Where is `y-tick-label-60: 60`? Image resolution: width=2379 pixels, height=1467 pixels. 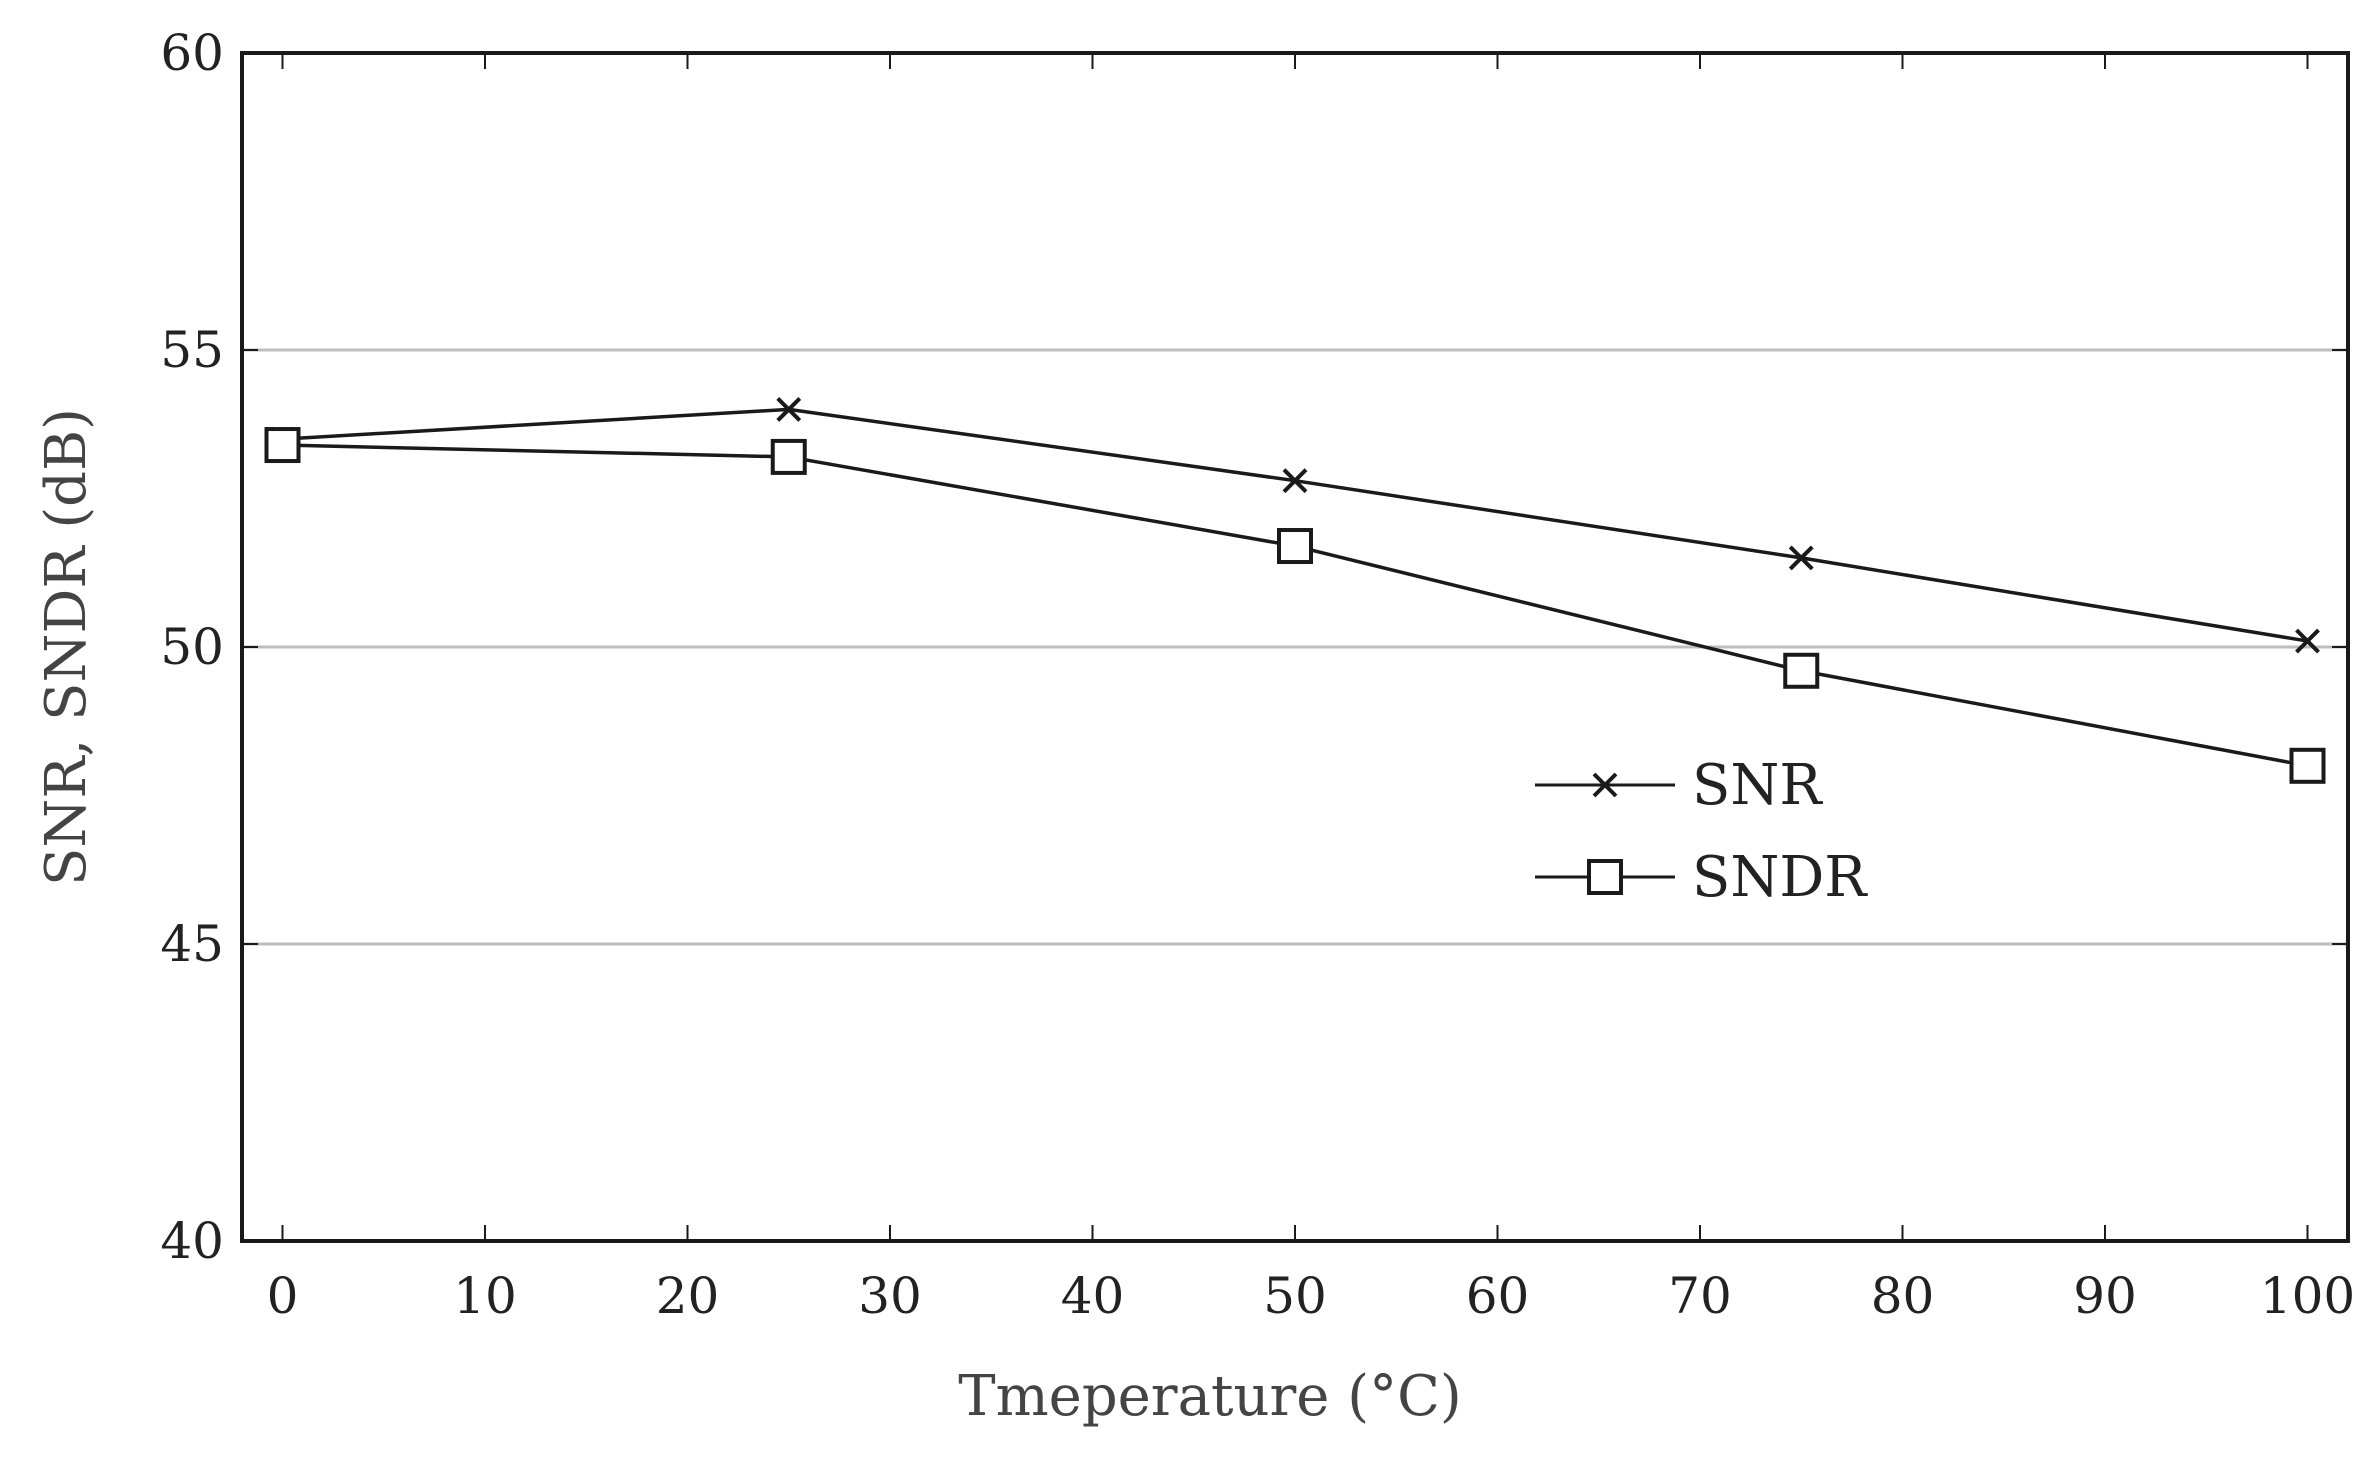
y-tick-label-60: 60 is located at coordinates (192, 53).